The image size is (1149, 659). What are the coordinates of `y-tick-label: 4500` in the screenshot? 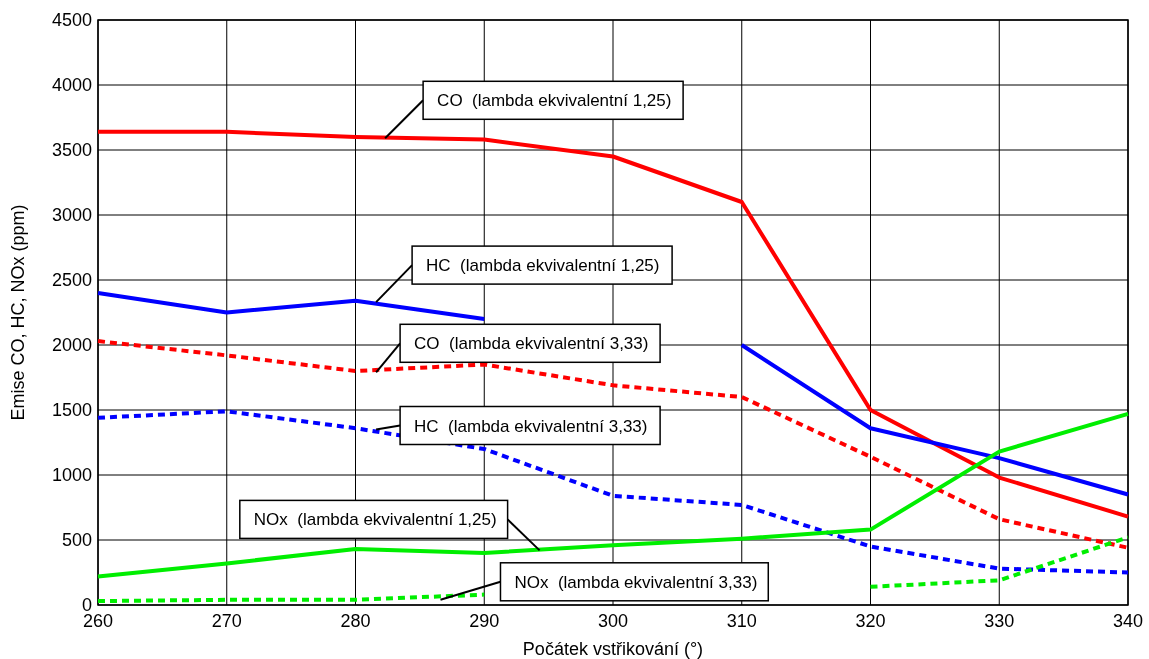 It's located at (71, 20).